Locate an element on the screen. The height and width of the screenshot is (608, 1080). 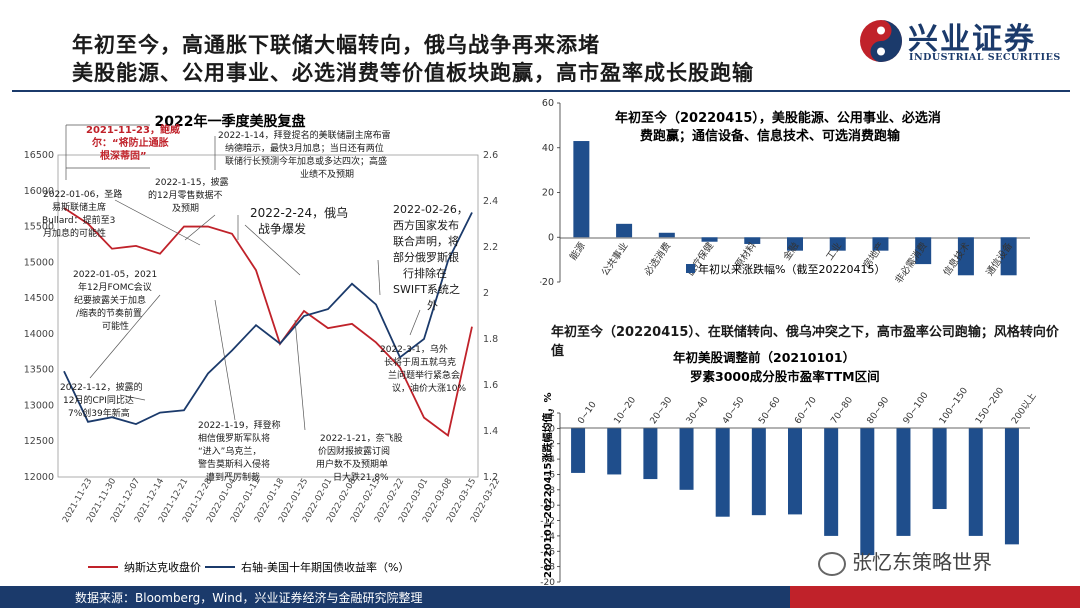
bond-yield-line is located at coordinates (268, 319).